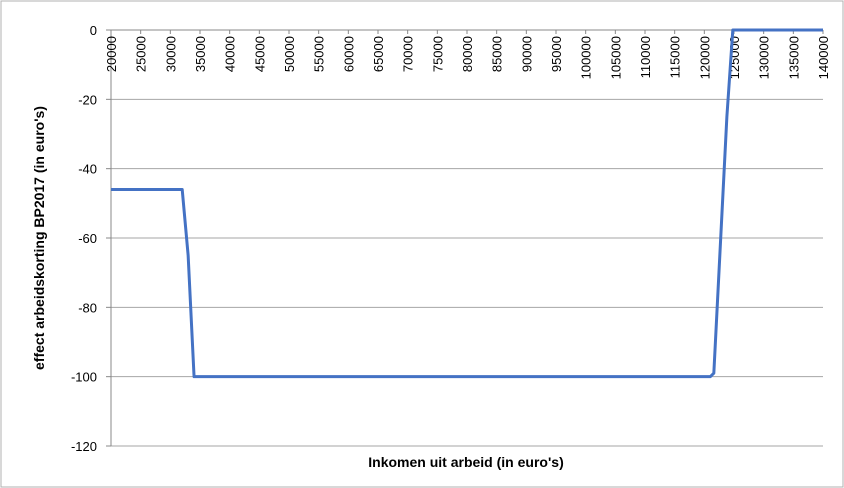 The image size is (844, 488). What do you see at coordinates (230, 54) in the screenshot?
I see `x-tick-label: 40000` at bounding box center [230, 54].